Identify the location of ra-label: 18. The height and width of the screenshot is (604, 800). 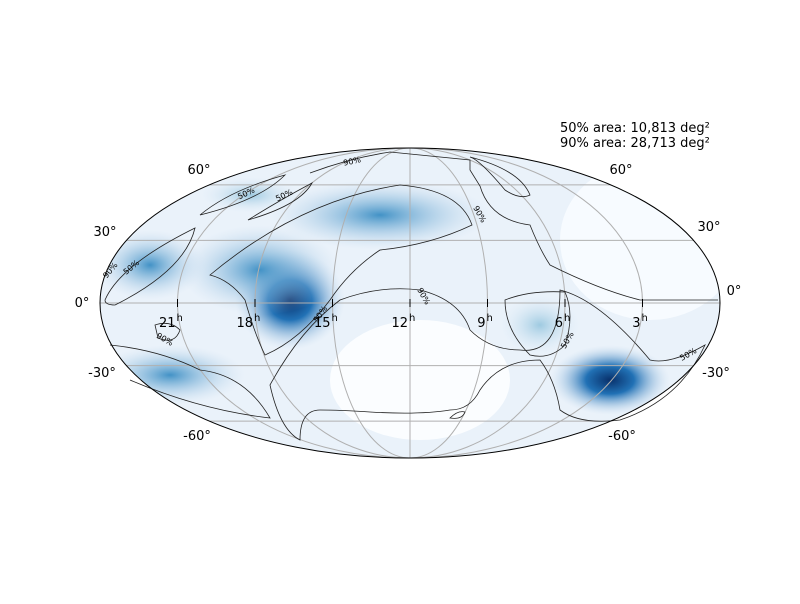
(244, 323).